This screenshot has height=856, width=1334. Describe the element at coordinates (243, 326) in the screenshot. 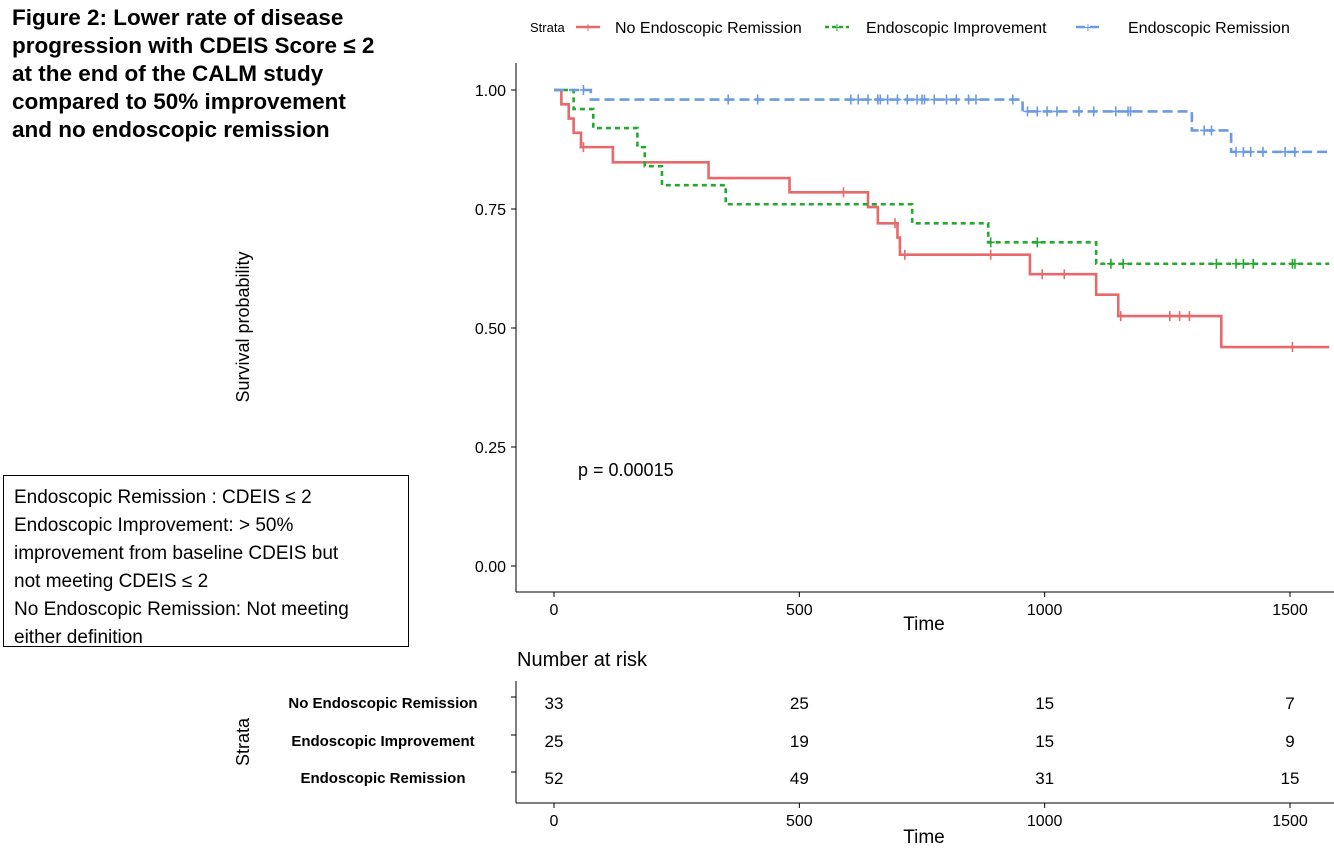

I see `y-axis-label: Survival probability` at that location.